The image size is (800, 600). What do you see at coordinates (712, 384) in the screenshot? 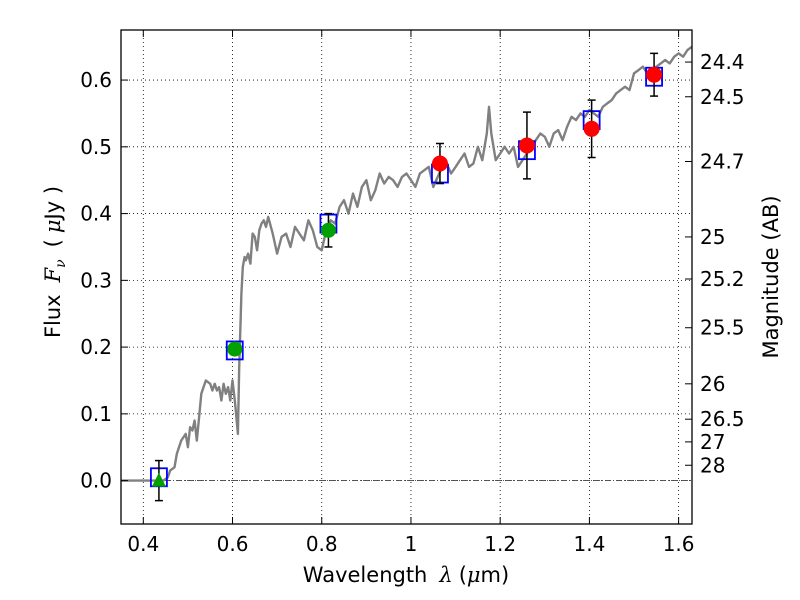
I see `y2-tick-label-6: 26` at bounding box center [712, 384].